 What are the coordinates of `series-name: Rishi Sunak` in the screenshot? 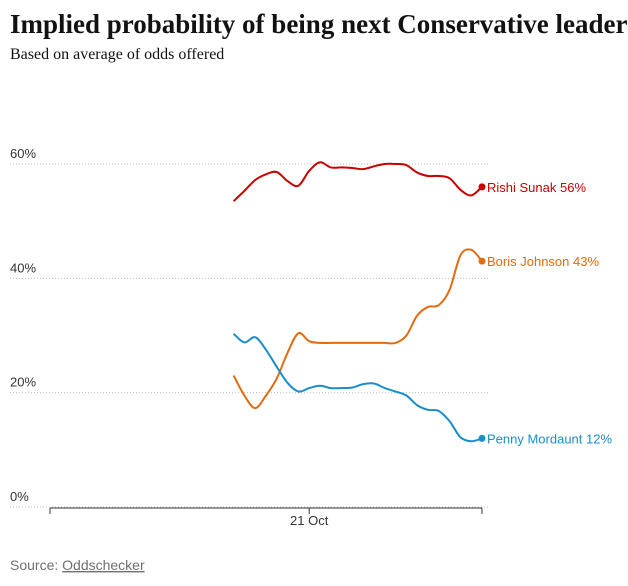 It's located at (522, 187).